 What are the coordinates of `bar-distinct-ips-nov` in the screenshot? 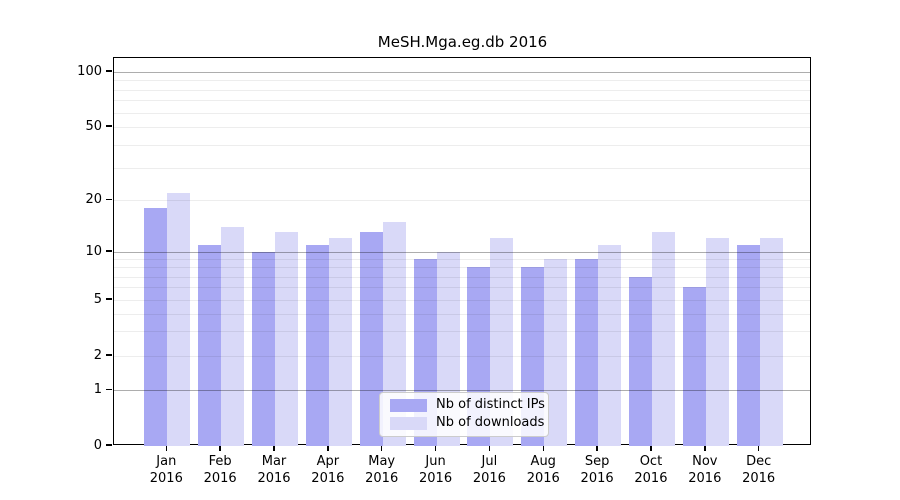 It's located at (694, 366).